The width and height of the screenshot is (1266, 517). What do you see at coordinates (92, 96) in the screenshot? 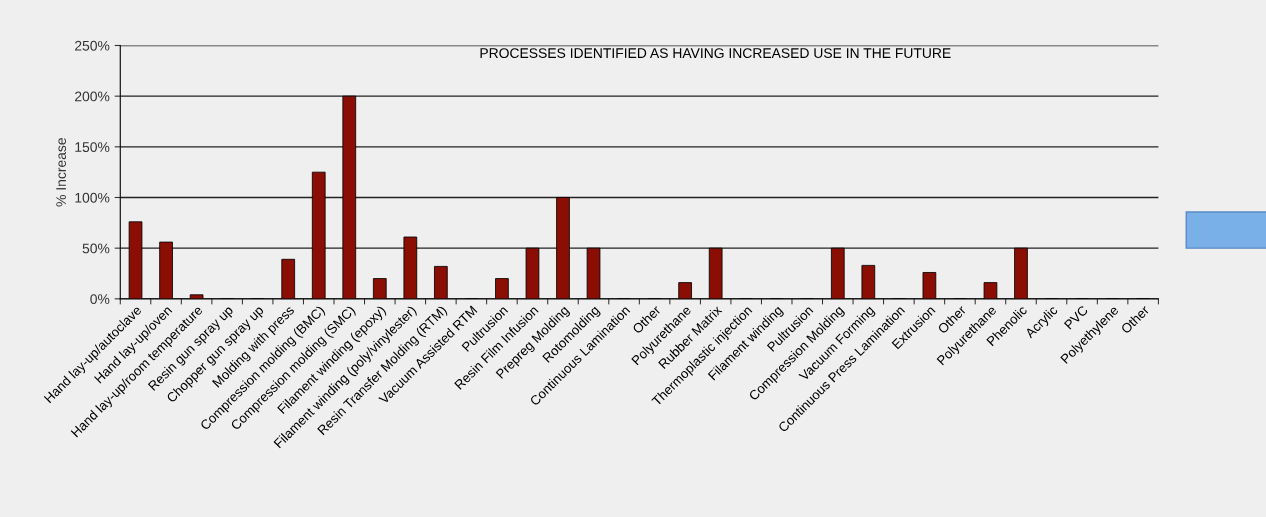
I see `y-tick-label: 200%` at bounding box center [92, 96].